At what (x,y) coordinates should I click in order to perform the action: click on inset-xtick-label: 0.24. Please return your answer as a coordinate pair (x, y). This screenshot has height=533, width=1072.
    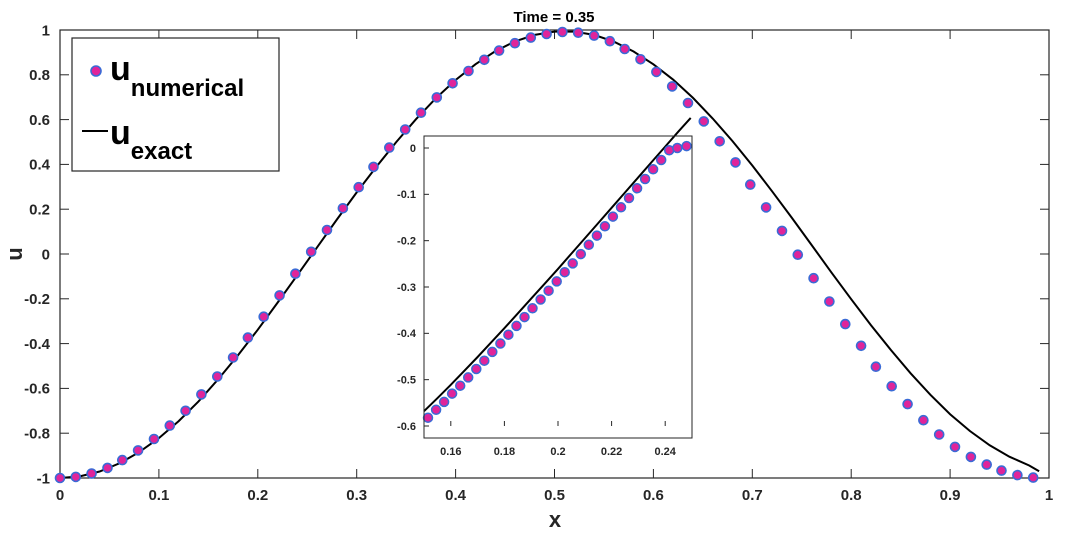
    Looking at the image, I should click on (665, 452).